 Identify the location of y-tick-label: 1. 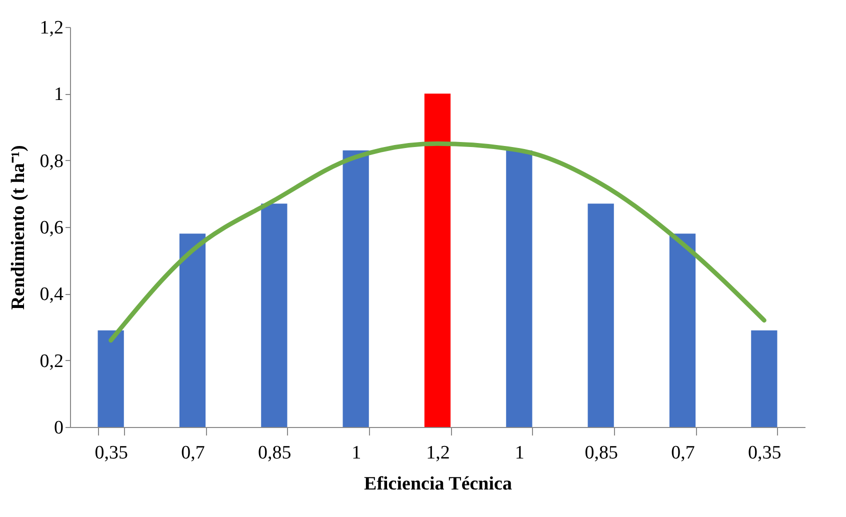
(59, 95).